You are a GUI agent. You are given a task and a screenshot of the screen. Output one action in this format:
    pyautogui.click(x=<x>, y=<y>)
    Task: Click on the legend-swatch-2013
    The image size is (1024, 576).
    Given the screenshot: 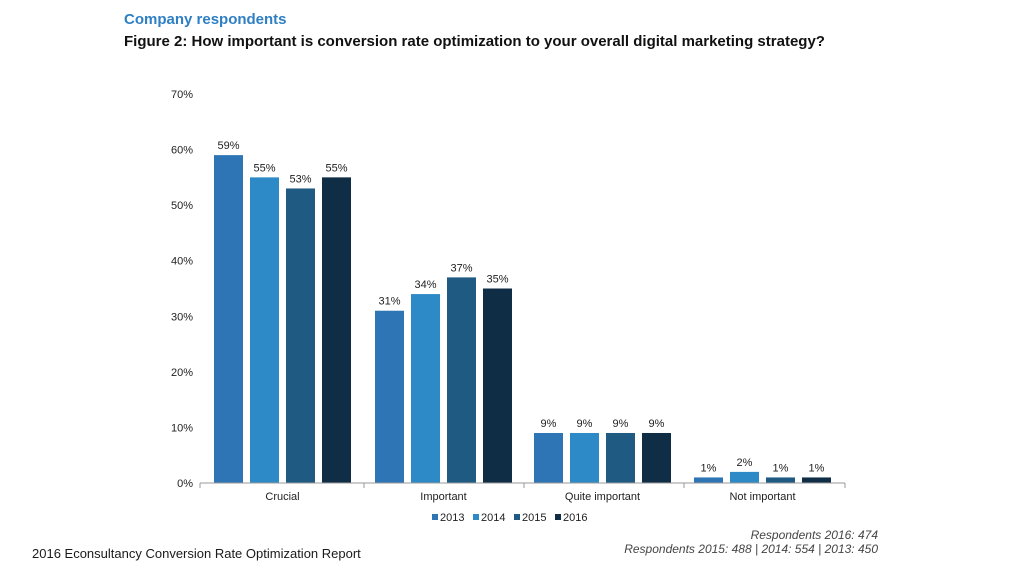 What is the action you would take?
    pyautogui.click(x=435, y=517)
    